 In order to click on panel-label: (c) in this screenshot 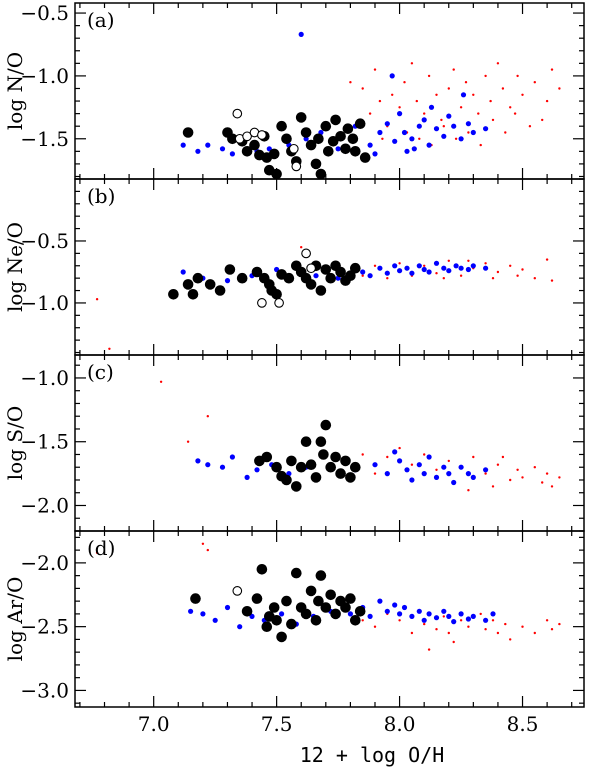, I will do `click(100, 372)`.